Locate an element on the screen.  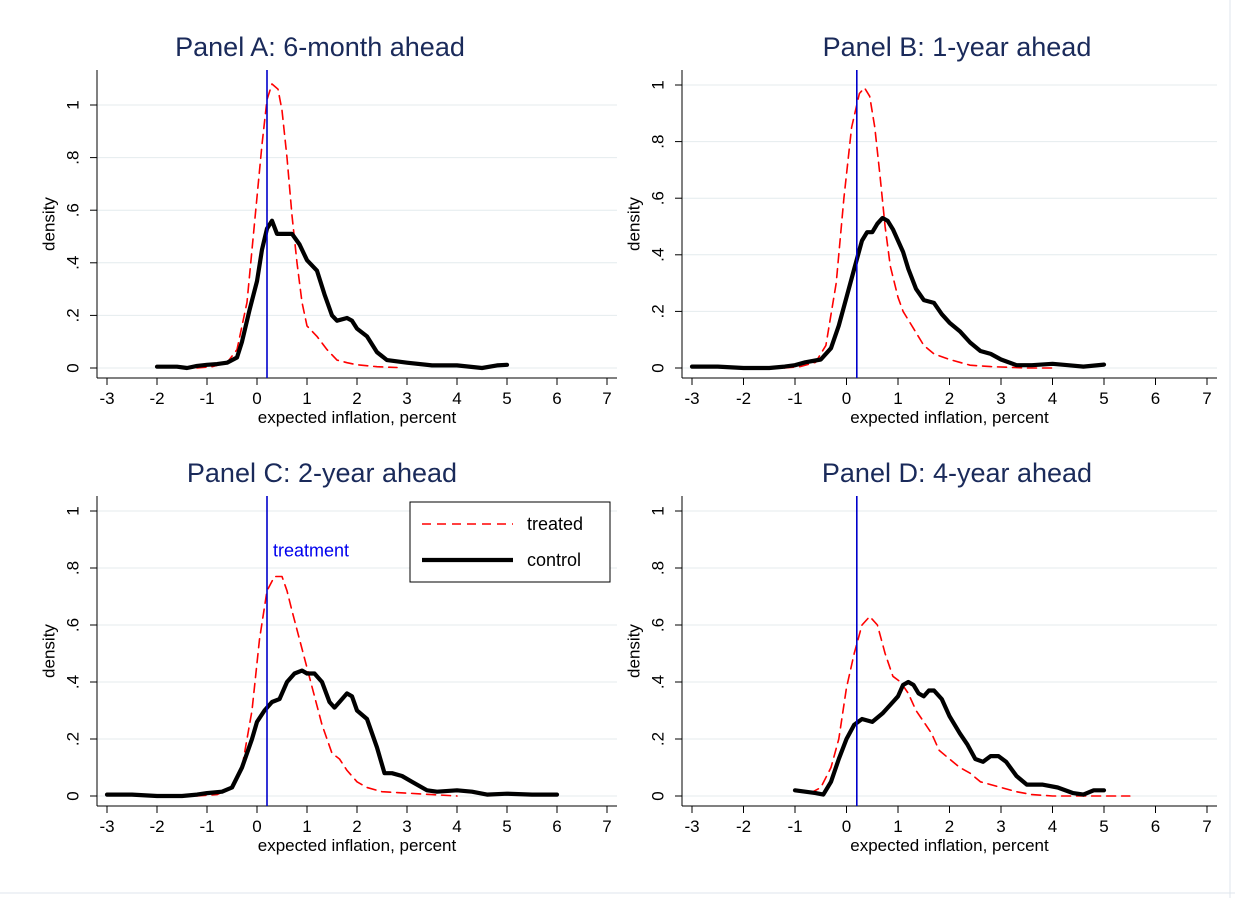
legend-box is located at coordinates (510, 542).